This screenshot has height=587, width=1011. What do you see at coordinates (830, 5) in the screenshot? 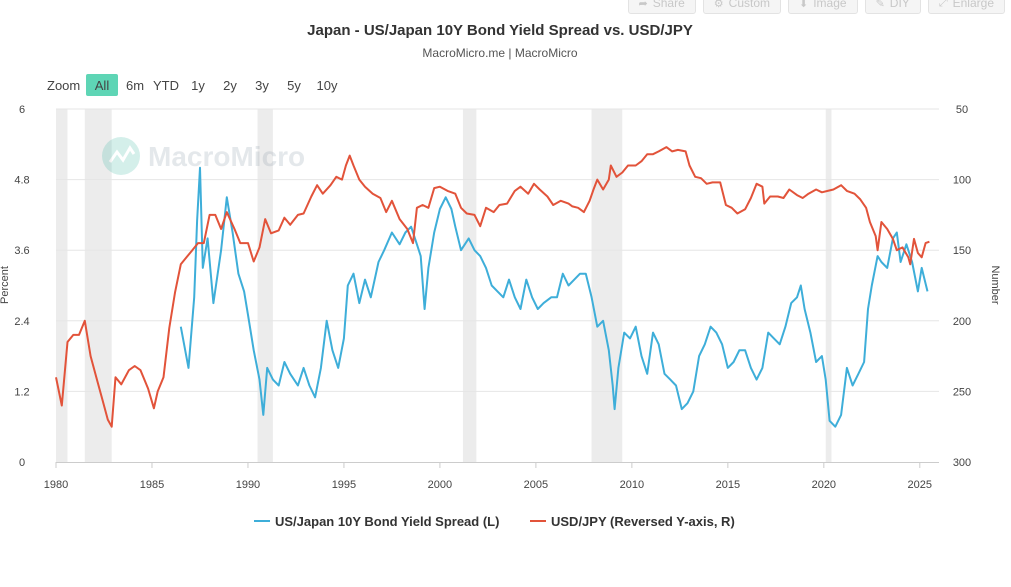
I see `toolbar-button-label: Image` at bounding box center [830, 5].